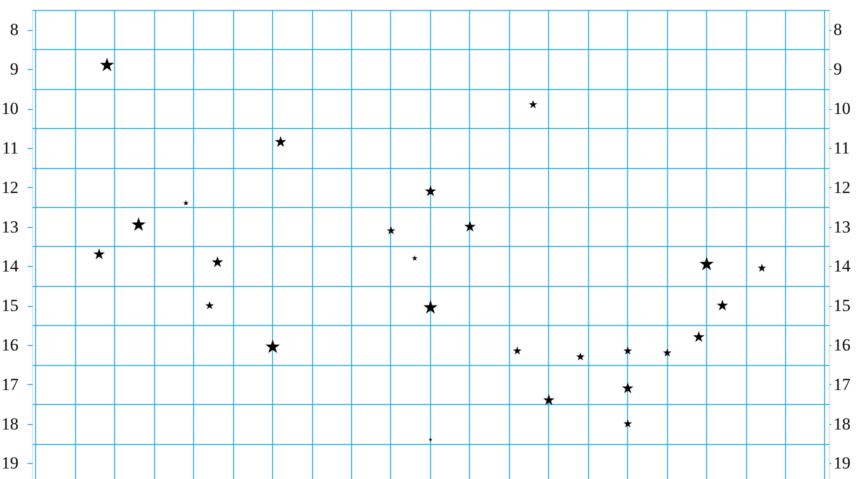  Describe the element at coordinates (14, 30) in the screenshot. I see `y-tick-label: 8` at that location.